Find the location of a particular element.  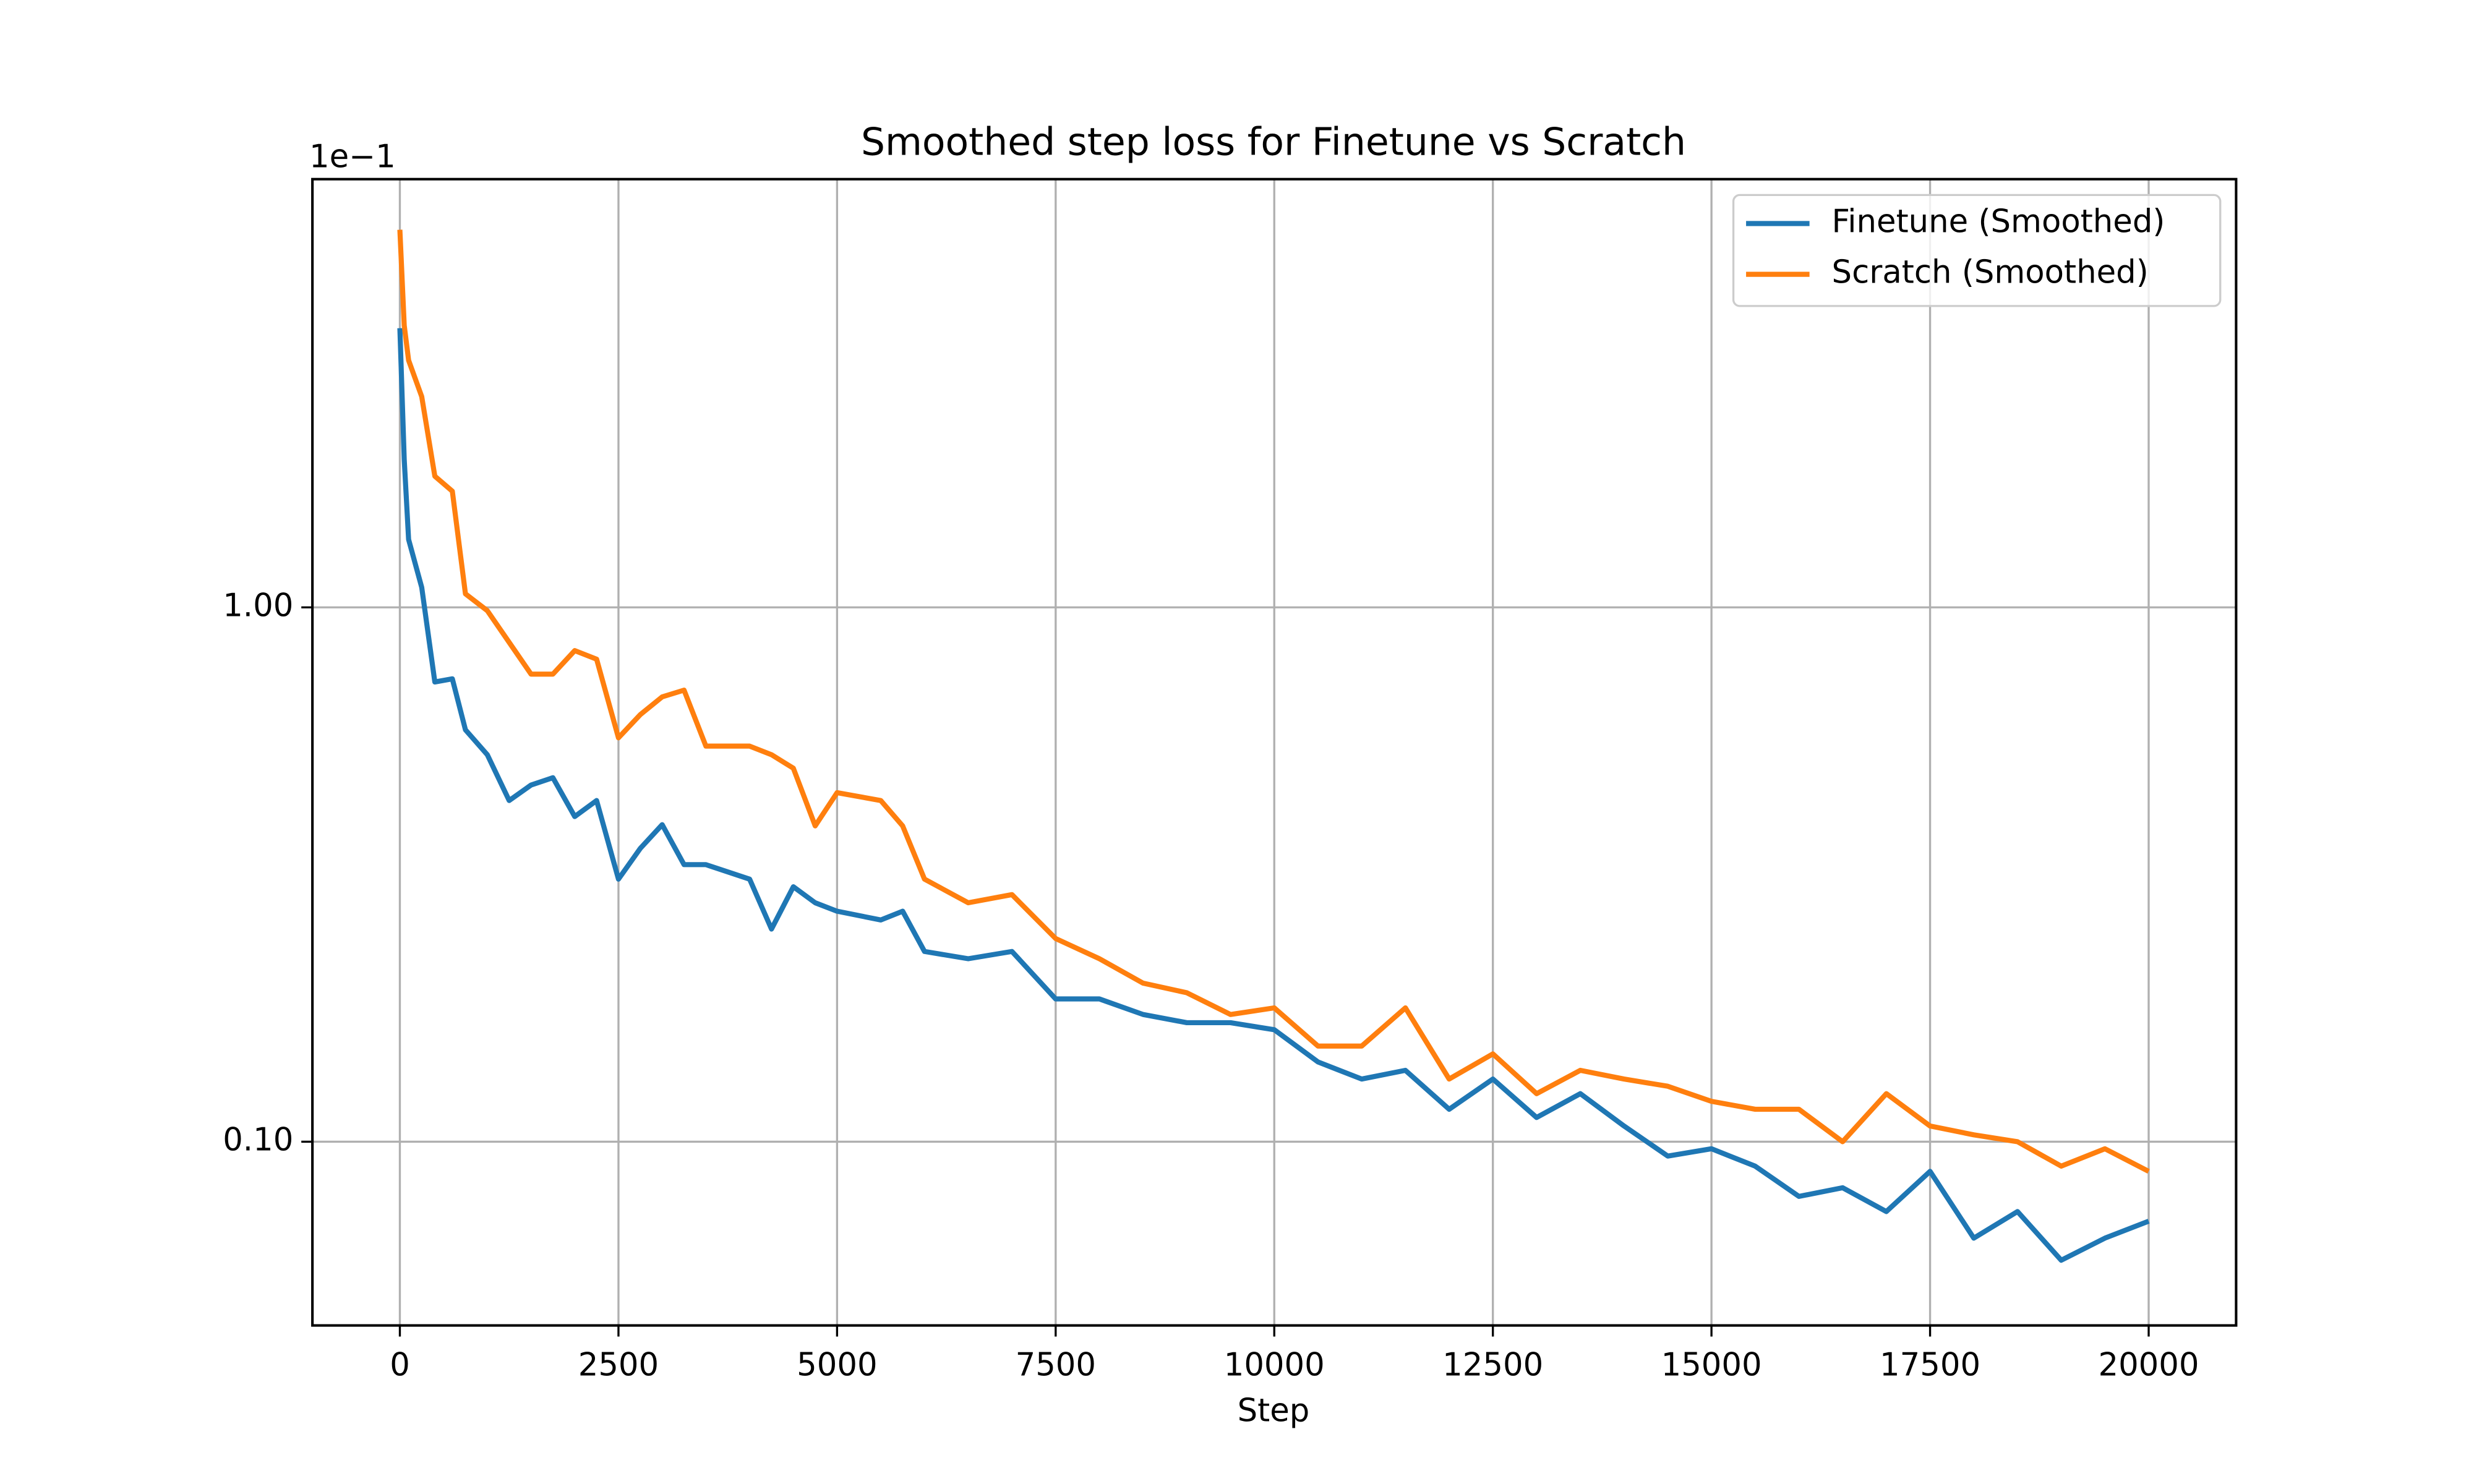

x-tick-label: 12500 is located at coordinates (1492, 1364).